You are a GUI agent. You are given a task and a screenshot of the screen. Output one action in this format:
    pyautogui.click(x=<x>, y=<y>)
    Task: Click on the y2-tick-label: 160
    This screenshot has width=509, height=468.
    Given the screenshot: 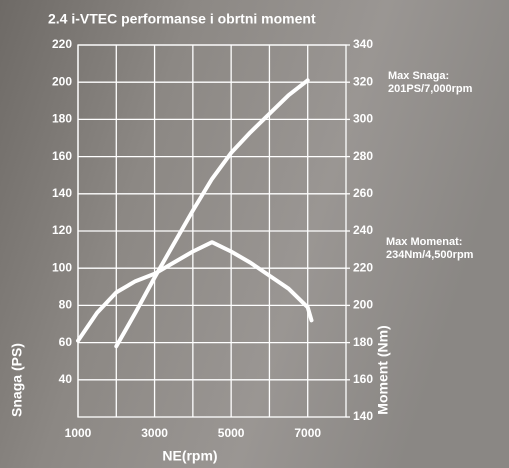 What is the action you would take?
    pyautogui.click(x=363, y=379)
    